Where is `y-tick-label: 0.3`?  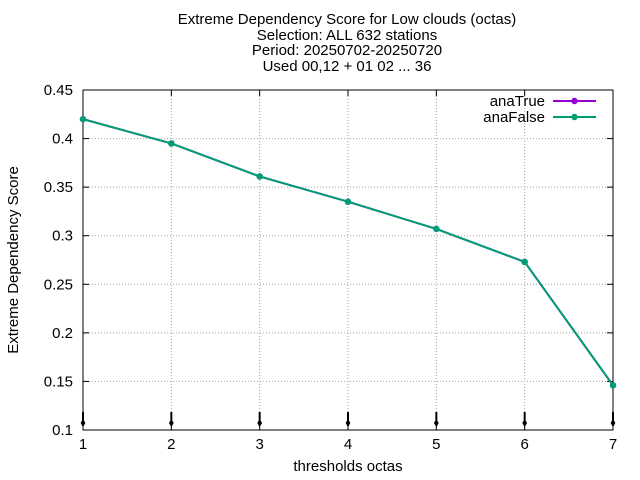
y-tick-label: 0.3 is located at coordinates (62, 236).